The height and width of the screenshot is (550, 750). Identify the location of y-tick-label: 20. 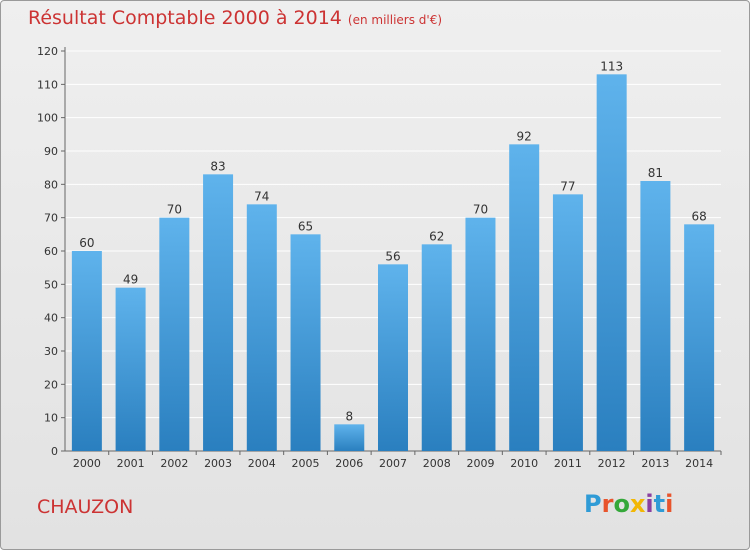
(51, 384).